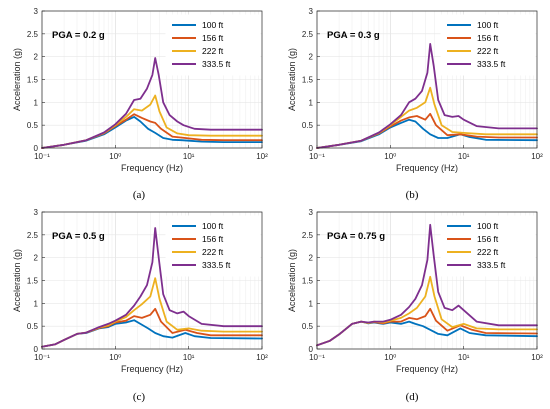  I want to click on figure-caption: (c), so click(139, 397).